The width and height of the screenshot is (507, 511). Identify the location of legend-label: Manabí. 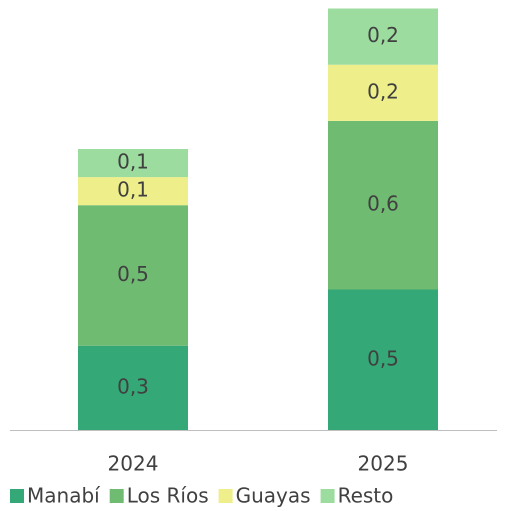
(64, 496).